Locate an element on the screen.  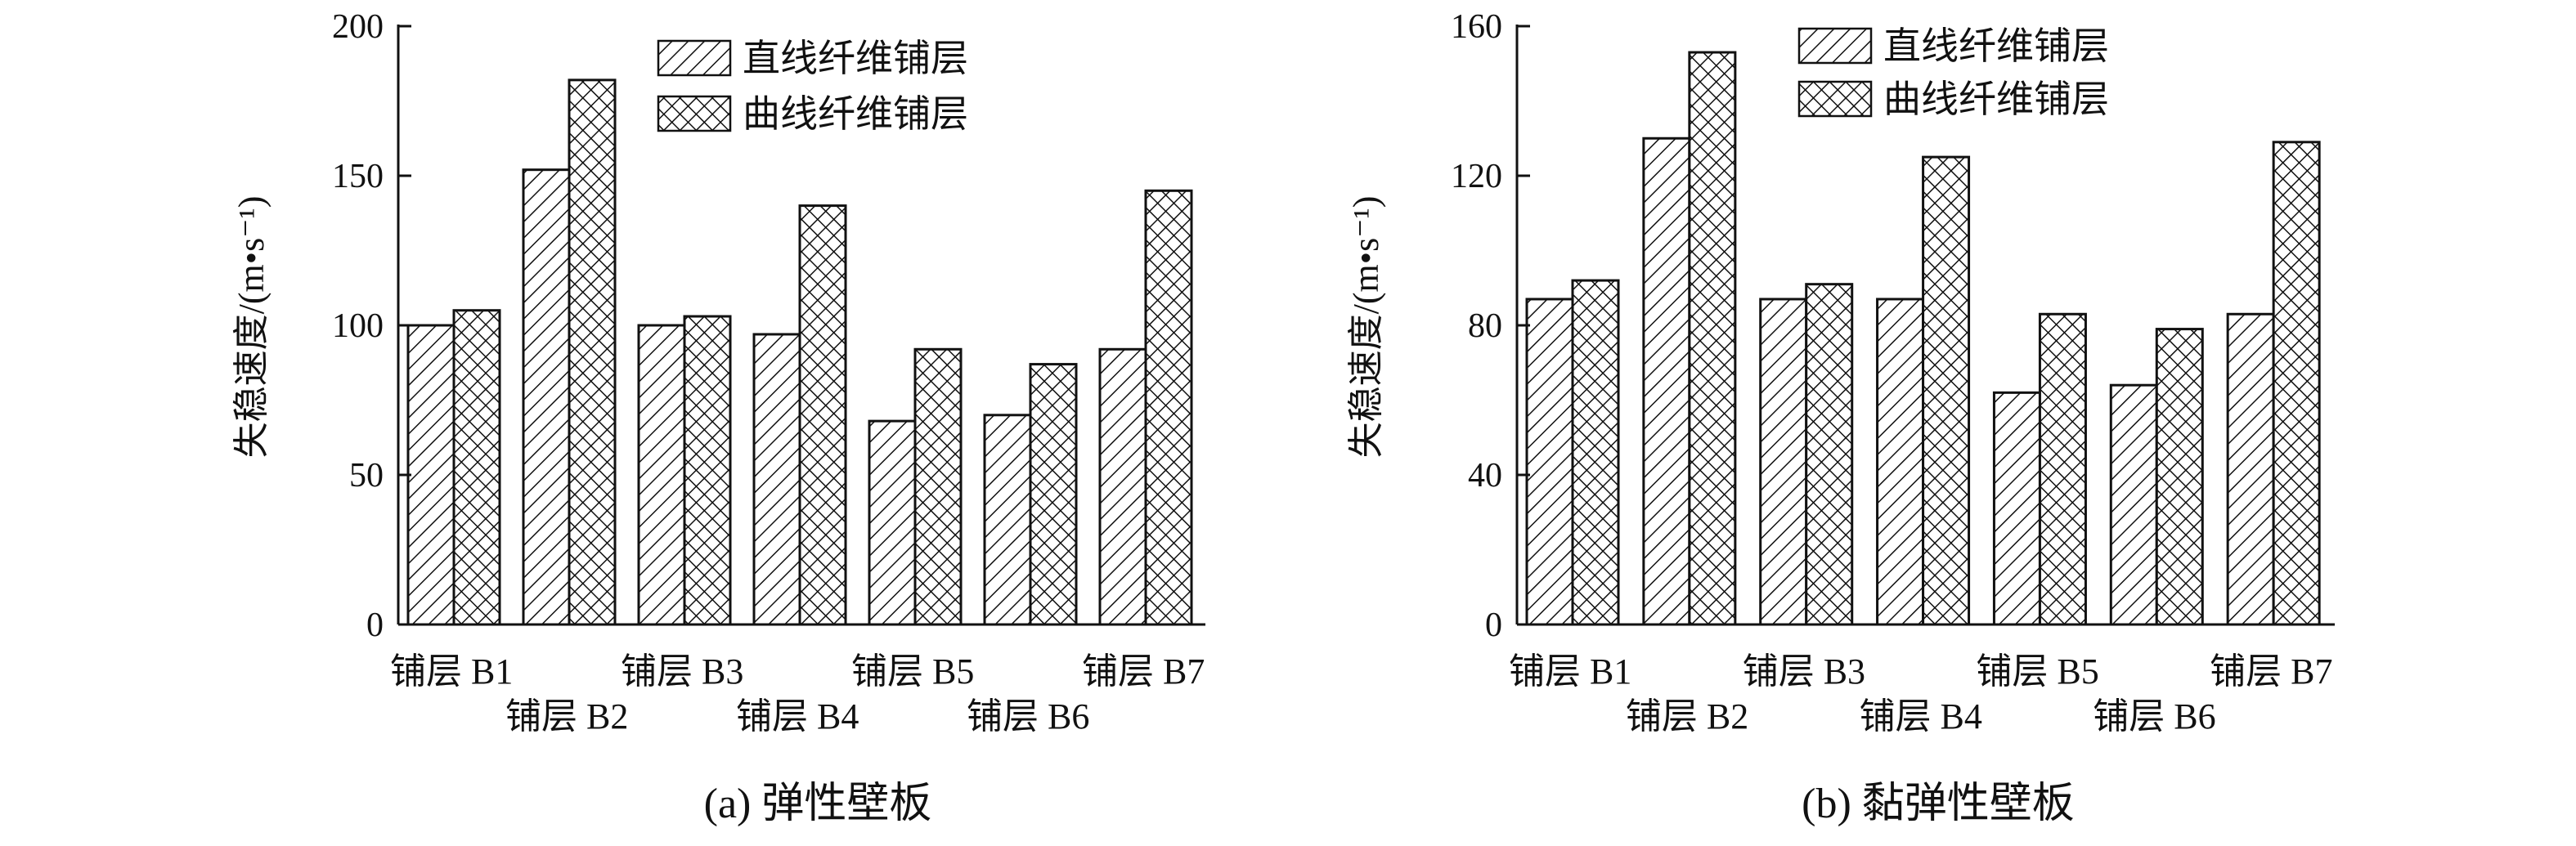
y-tick-label: 160 is located at coordinates (1476, 27).